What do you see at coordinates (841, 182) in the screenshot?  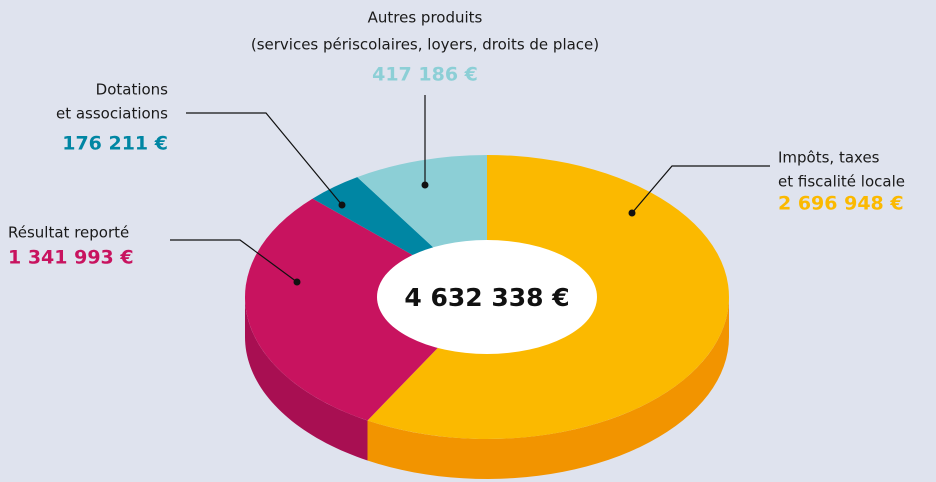 I see `slice-label: et fiscalité locale` at bounding box center [841, 182].